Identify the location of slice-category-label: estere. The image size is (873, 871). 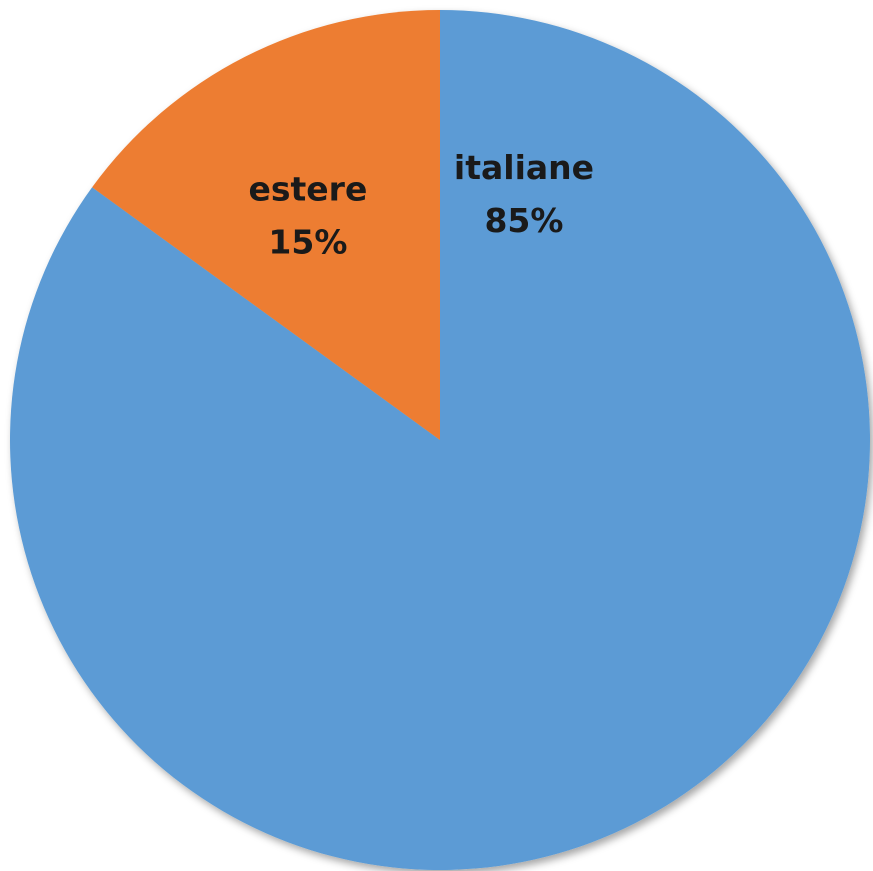
(307, 188).